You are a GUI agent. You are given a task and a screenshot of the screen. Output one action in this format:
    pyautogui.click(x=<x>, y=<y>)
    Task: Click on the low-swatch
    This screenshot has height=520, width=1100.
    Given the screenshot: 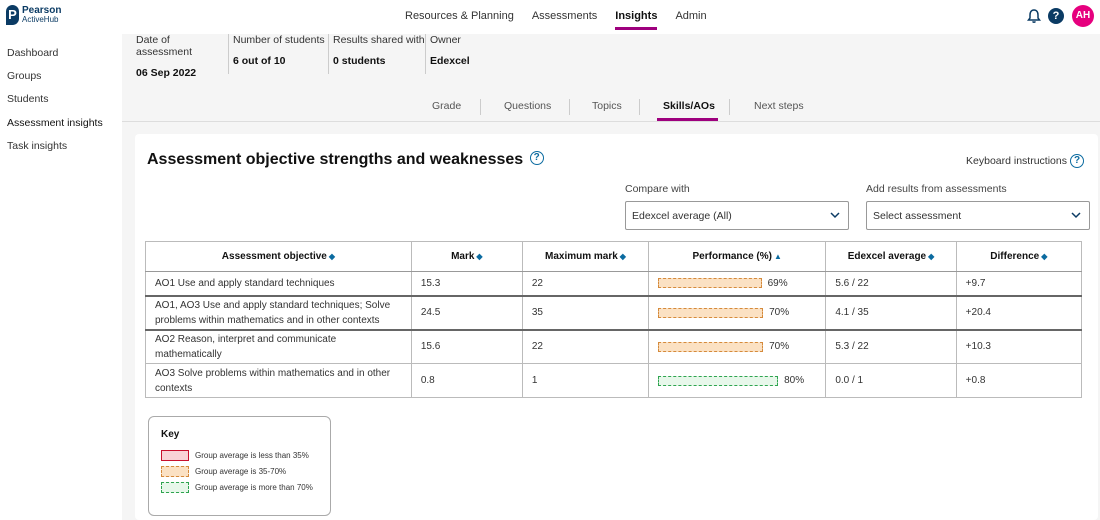 What is the action you would take?
    pyautogui.click(x=175, y=455)
    